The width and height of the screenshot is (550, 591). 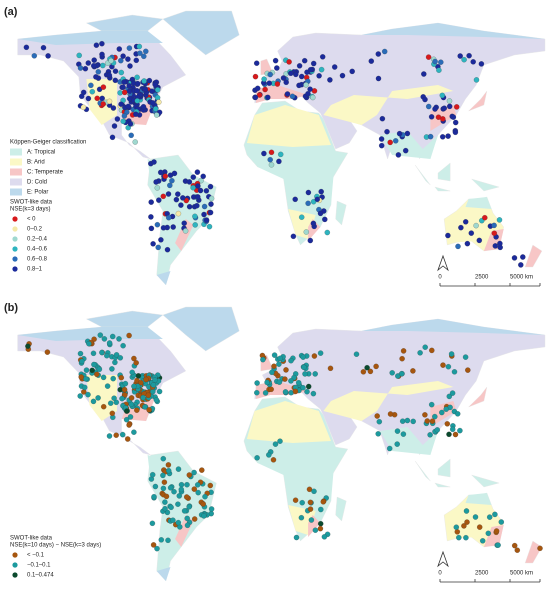 I want to click on land, so click(x=201, y=329).